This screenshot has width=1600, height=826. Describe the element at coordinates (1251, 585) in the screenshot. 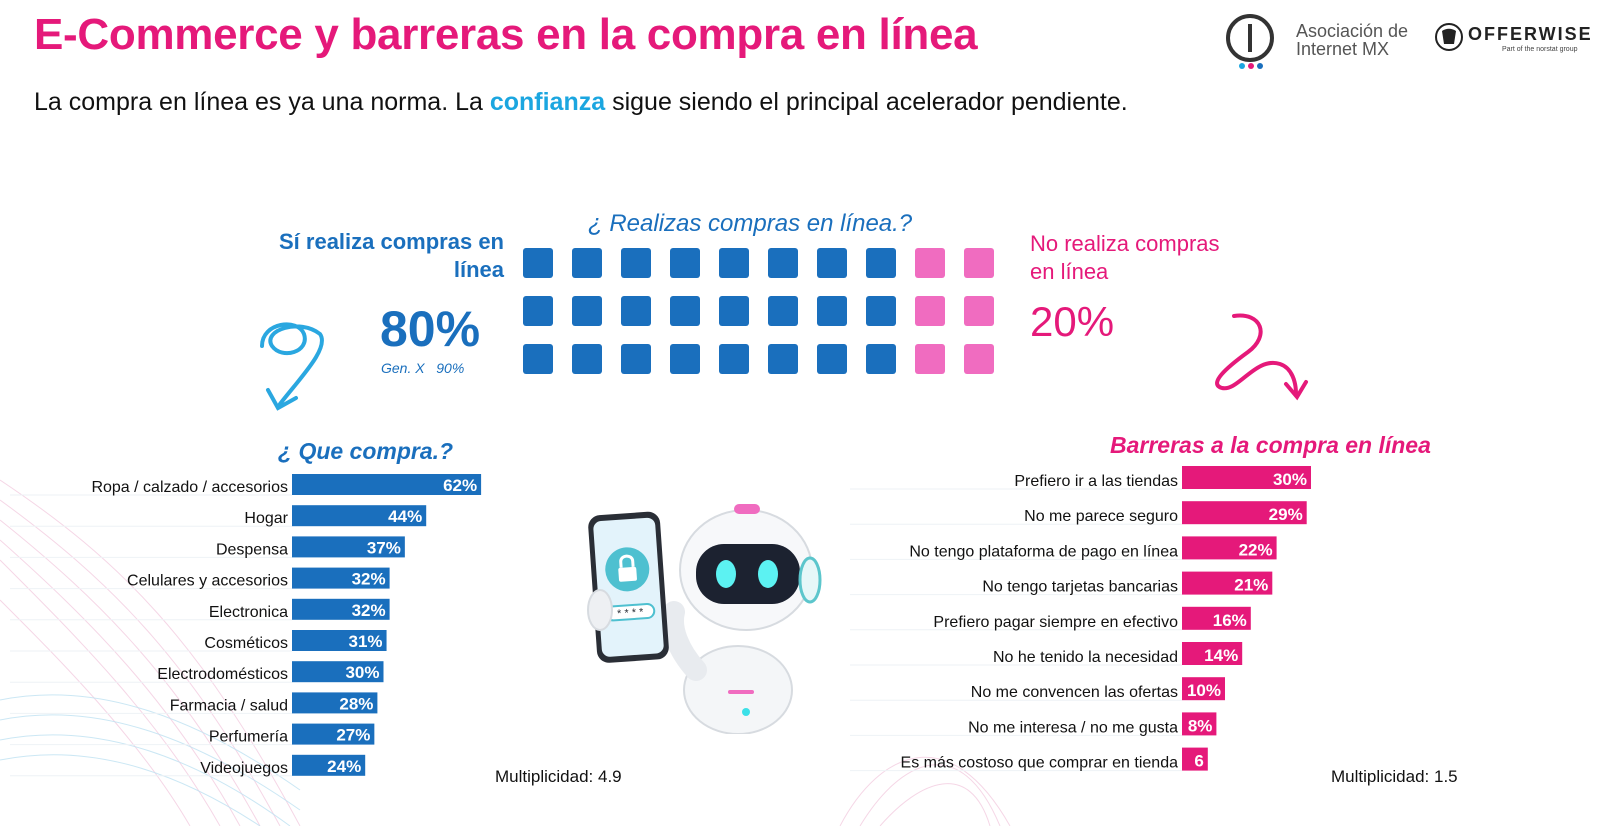

I see `bar-value-label: 21%` at that location.